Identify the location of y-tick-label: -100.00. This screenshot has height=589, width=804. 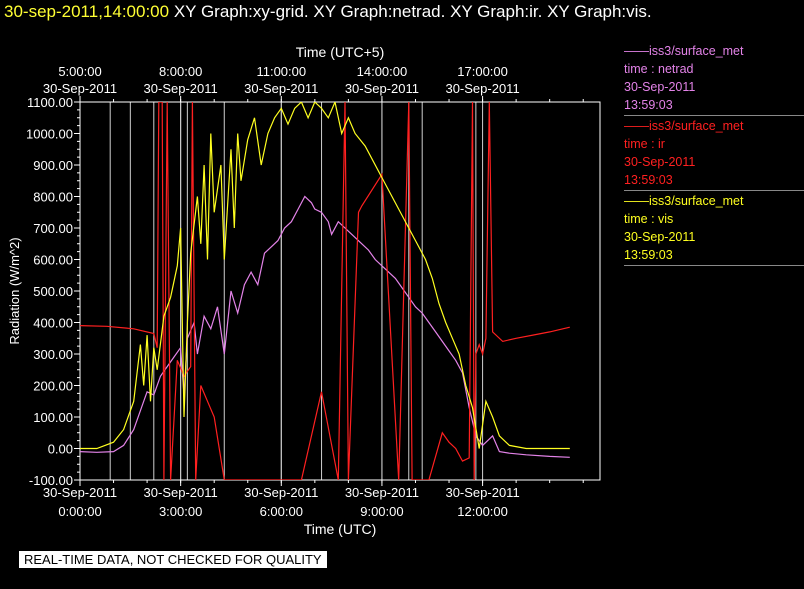
(51, 480).